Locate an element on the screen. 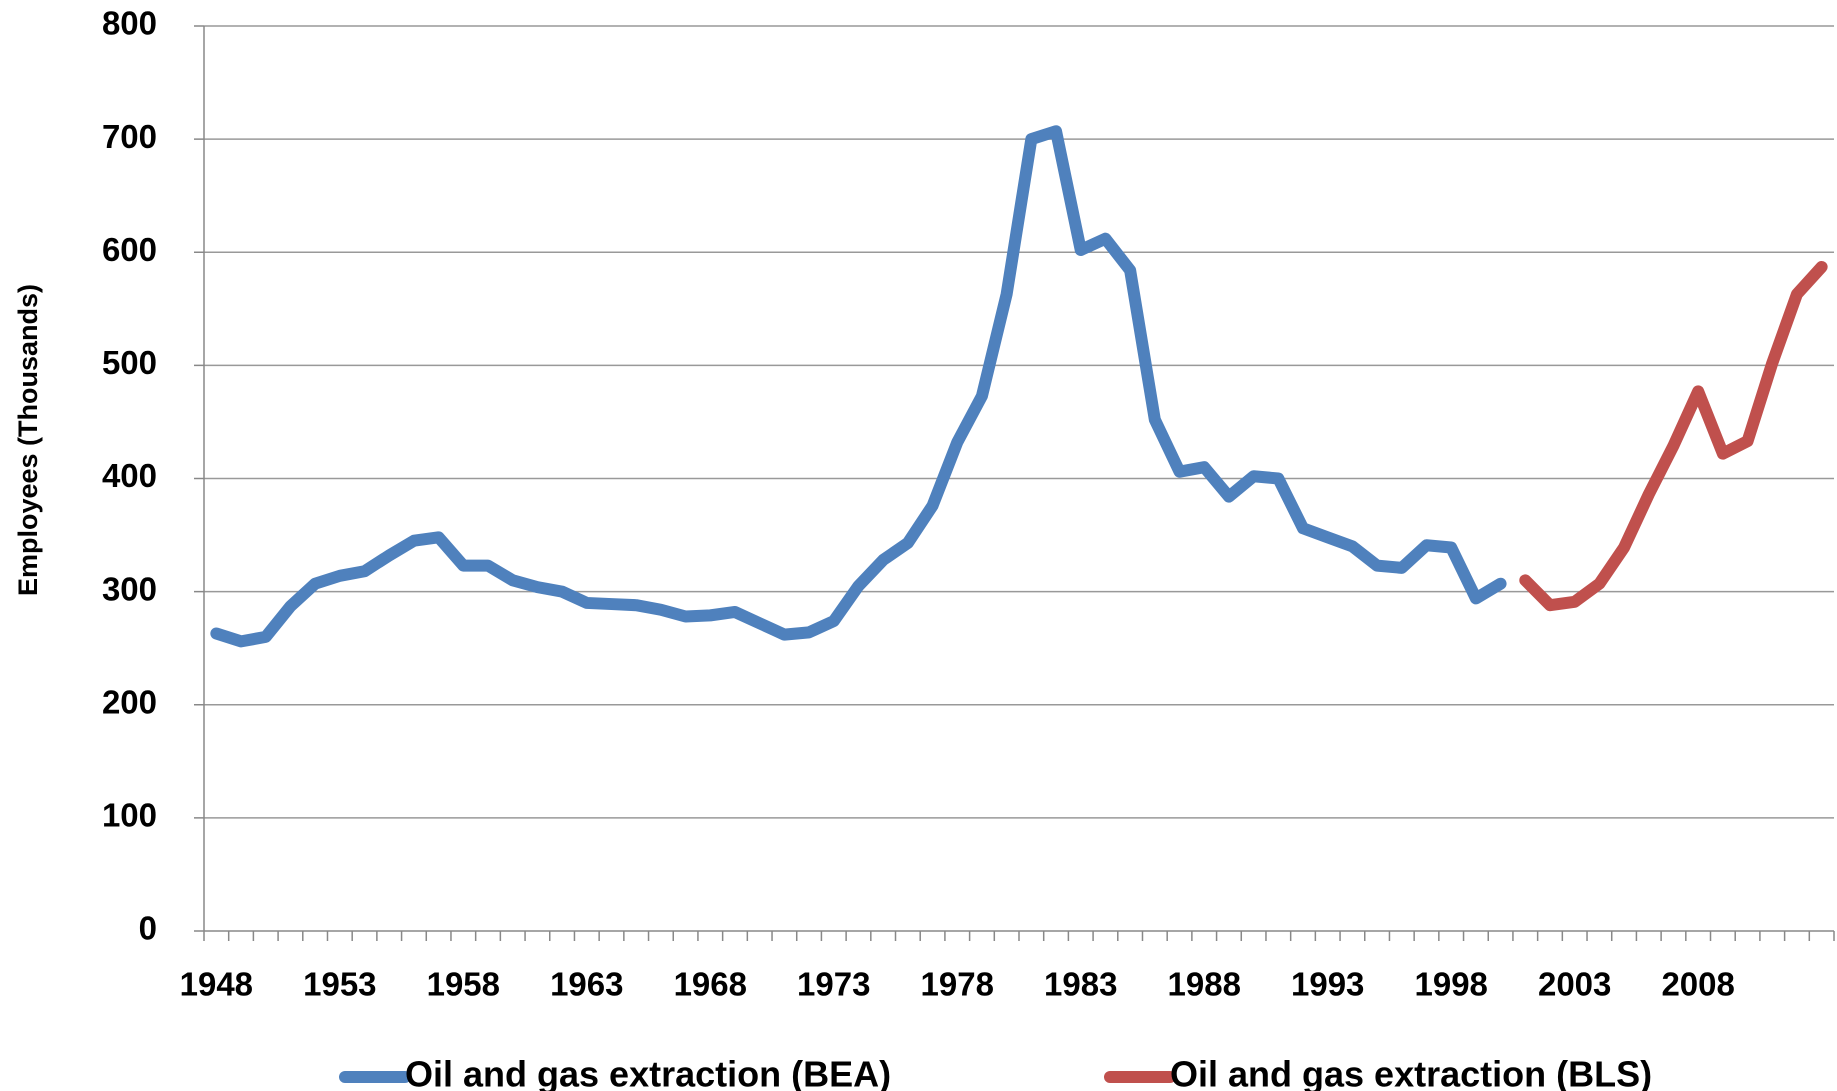  legend-label: Oil and gas extraction (BLS) is located at coordinates (1411, 1072).